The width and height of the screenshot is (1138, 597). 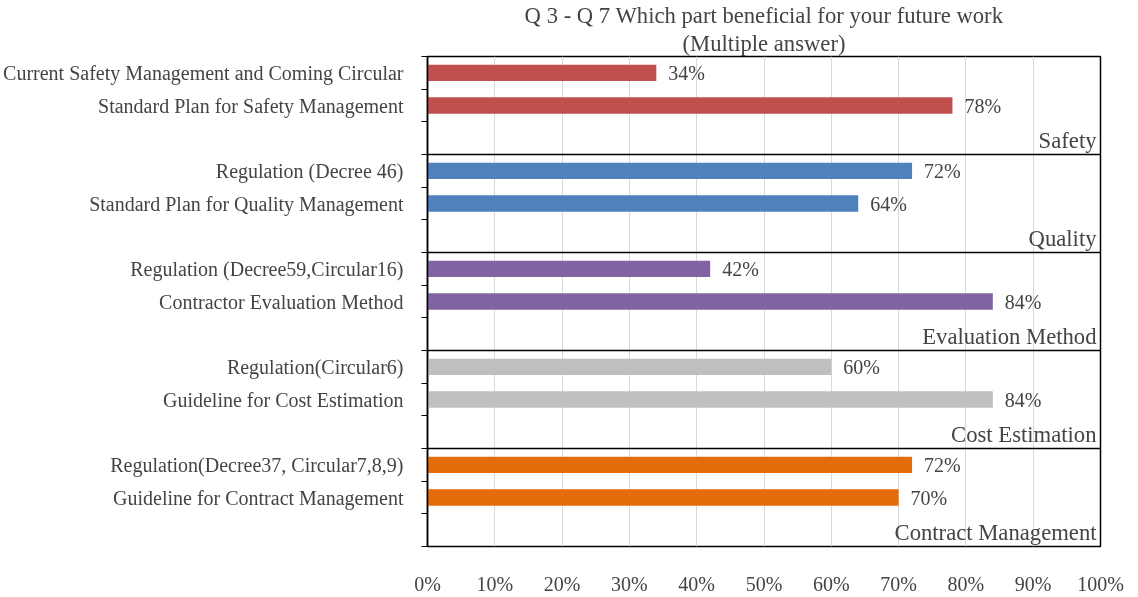 I want to click on x-tick-label: 40%, so click(x=697, y=583).